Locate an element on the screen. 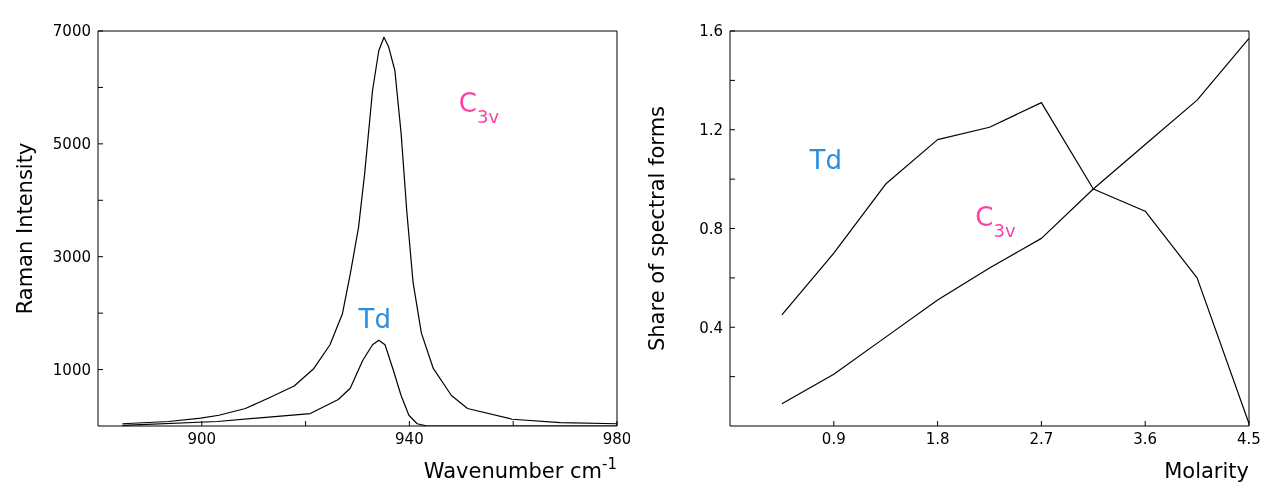 Image resolution: width=1269 pixels, height=496 pixels. y-tick-label: 0.8 is located at coordinates (711, 228).